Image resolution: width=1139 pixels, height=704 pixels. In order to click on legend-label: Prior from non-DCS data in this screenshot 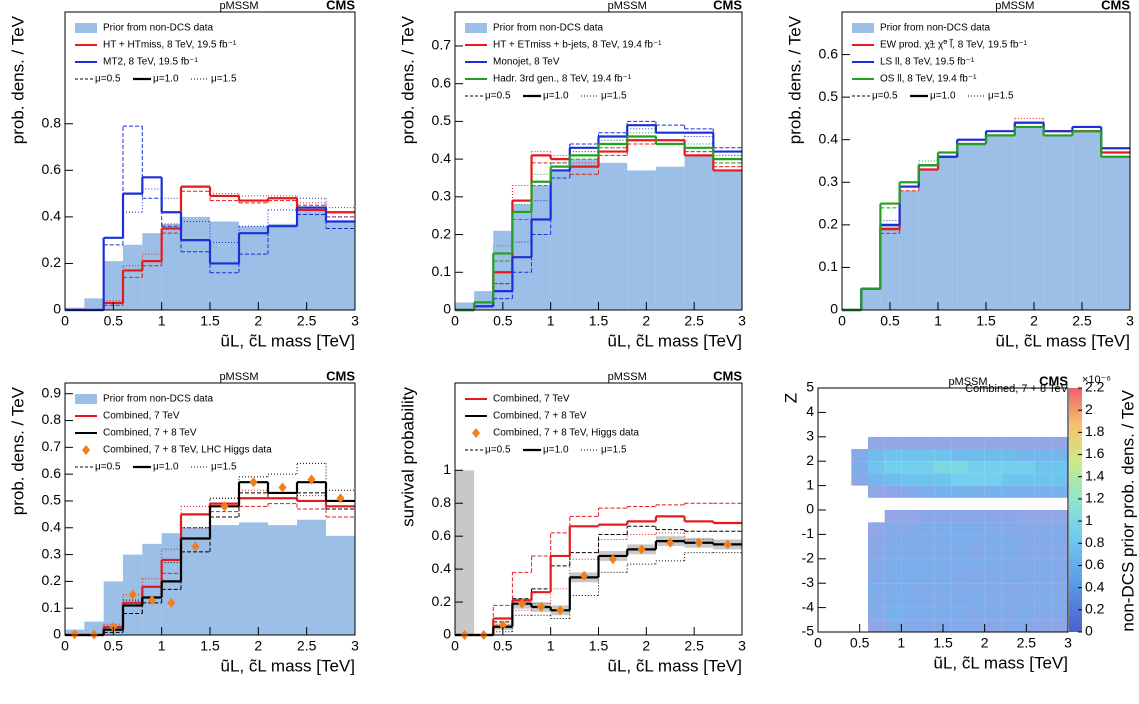, I will do `click(935, 28)`.